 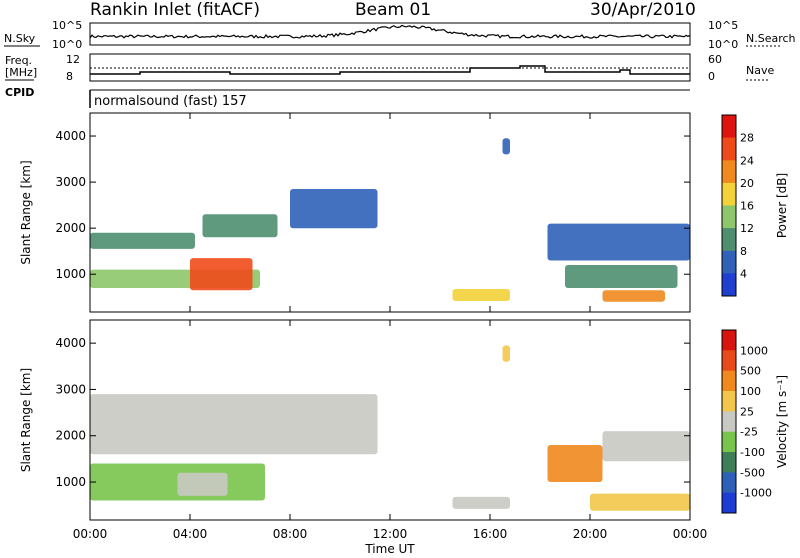 I want to click on x-tick-label: 16:00, so click(x=490, y=534).